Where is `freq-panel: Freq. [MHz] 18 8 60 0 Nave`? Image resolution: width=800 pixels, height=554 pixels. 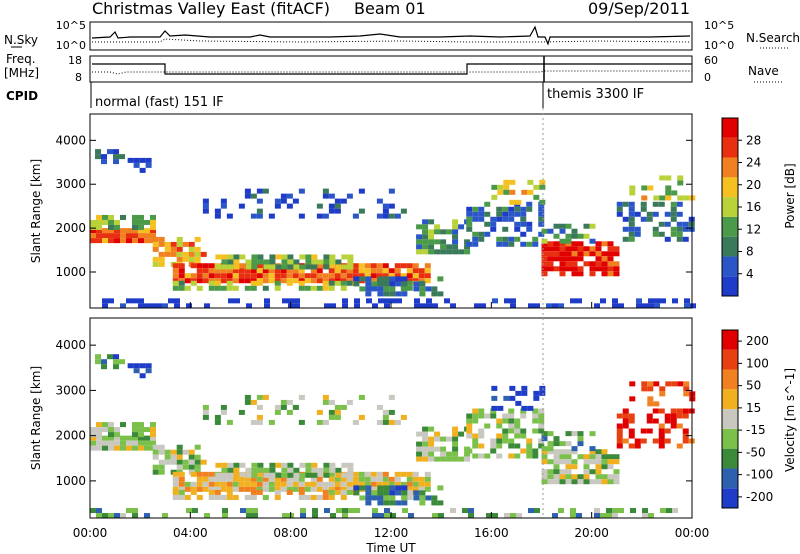 freq-panel: Freq. [MHz] 18 8 60 0 Nave is located at coordinates (393, 68).